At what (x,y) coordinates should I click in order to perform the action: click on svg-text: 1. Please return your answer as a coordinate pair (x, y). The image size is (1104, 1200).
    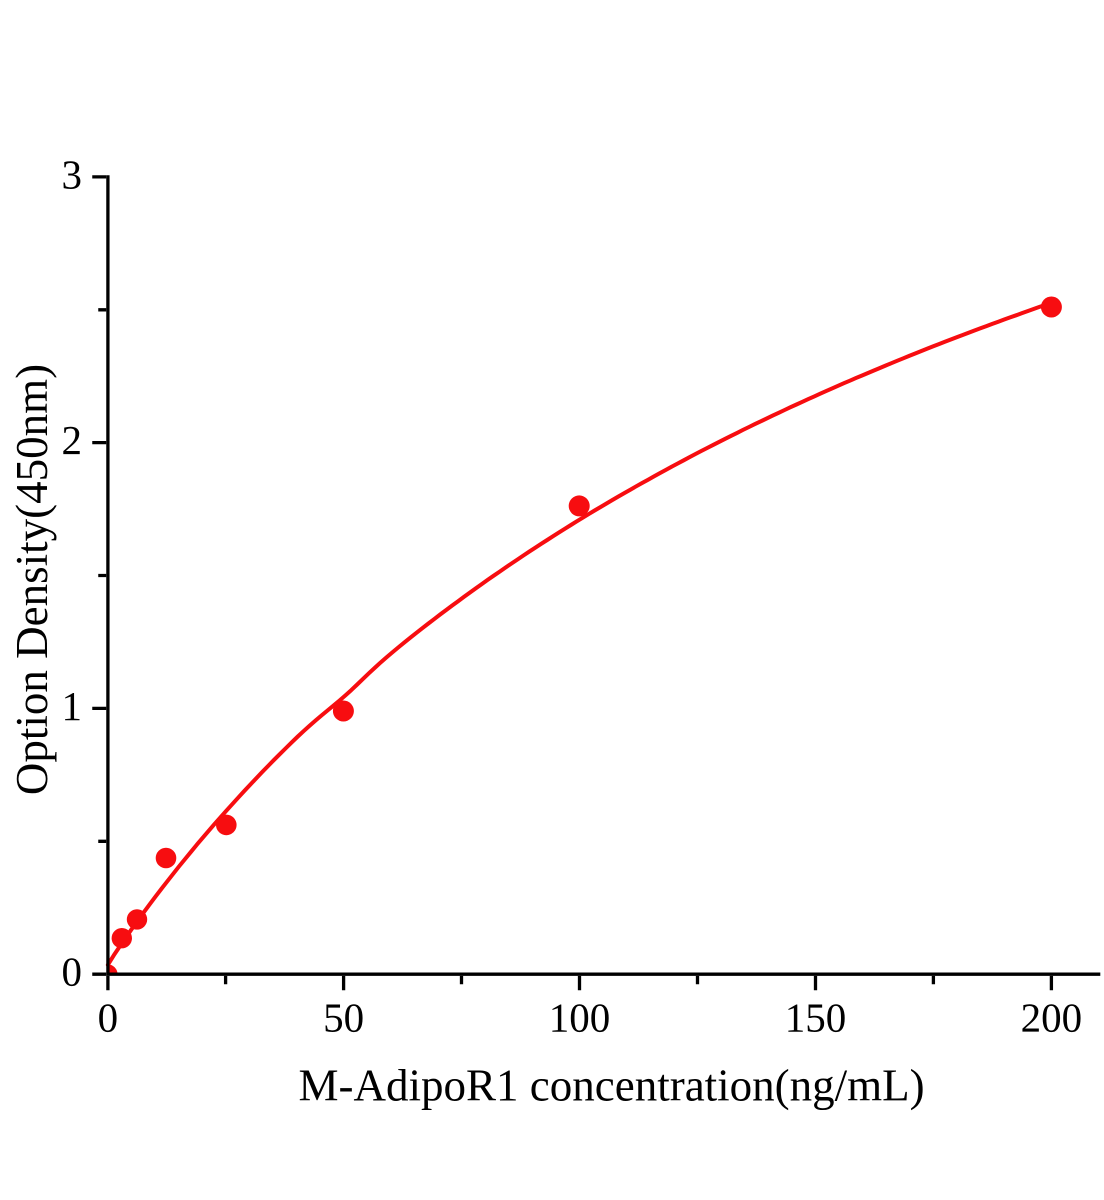
    Looking at the image, I should click on (72, 706).